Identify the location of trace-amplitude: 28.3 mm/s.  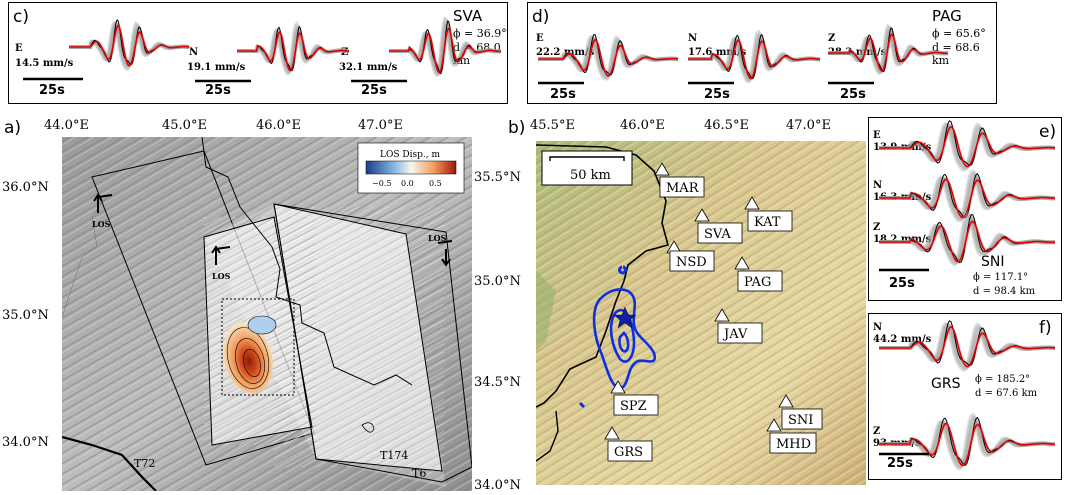
(857, 52).